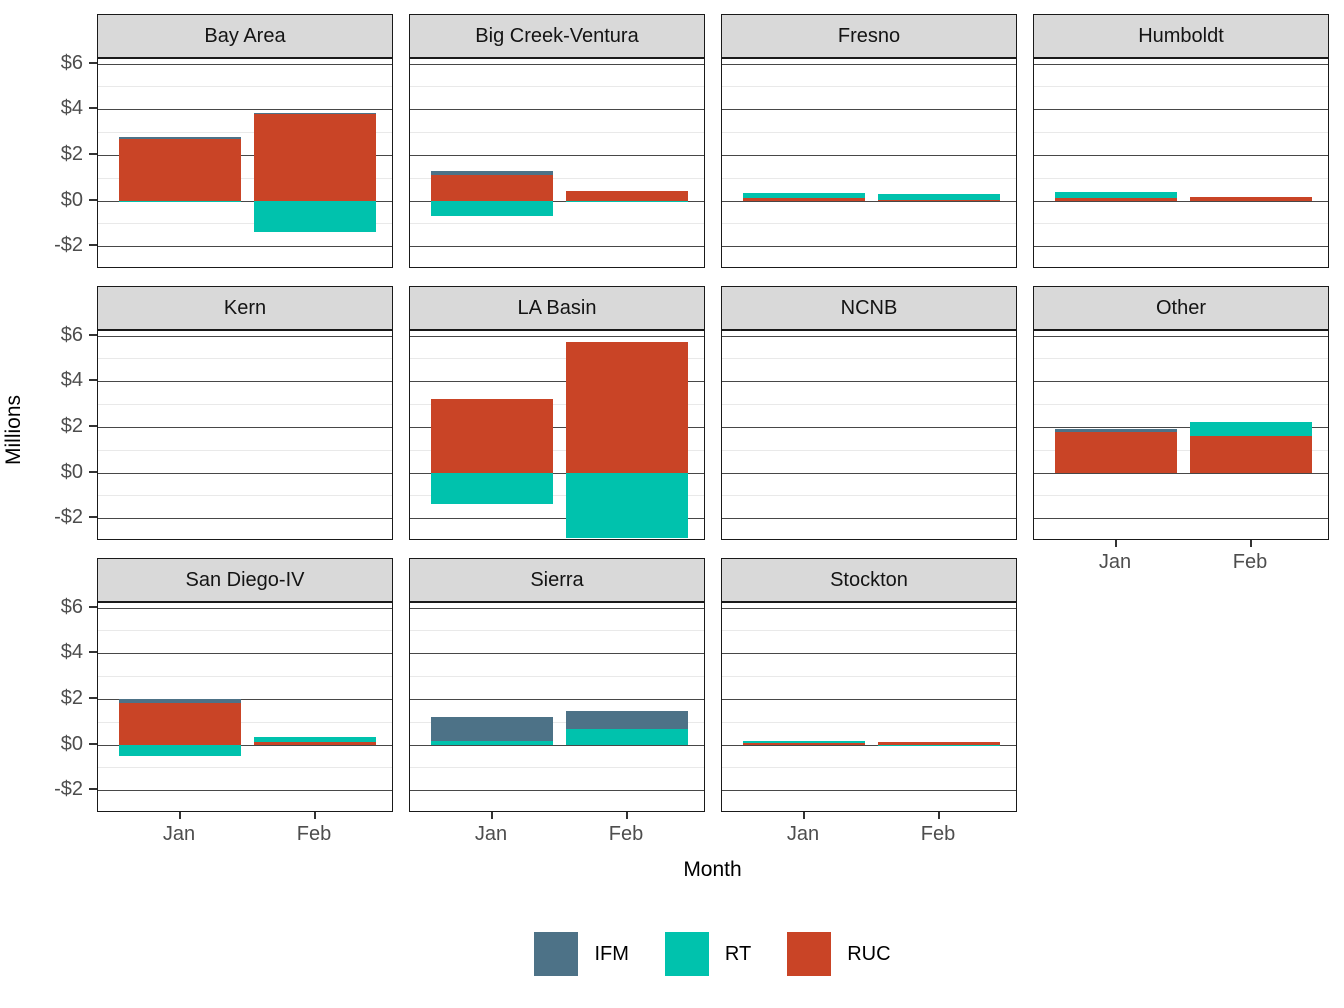 The width and height of the screenshot is (1344, 1008). Describe the element at coordinates (869, 580) in the screenshot. I see `facet-strip: Stockton` at that location.